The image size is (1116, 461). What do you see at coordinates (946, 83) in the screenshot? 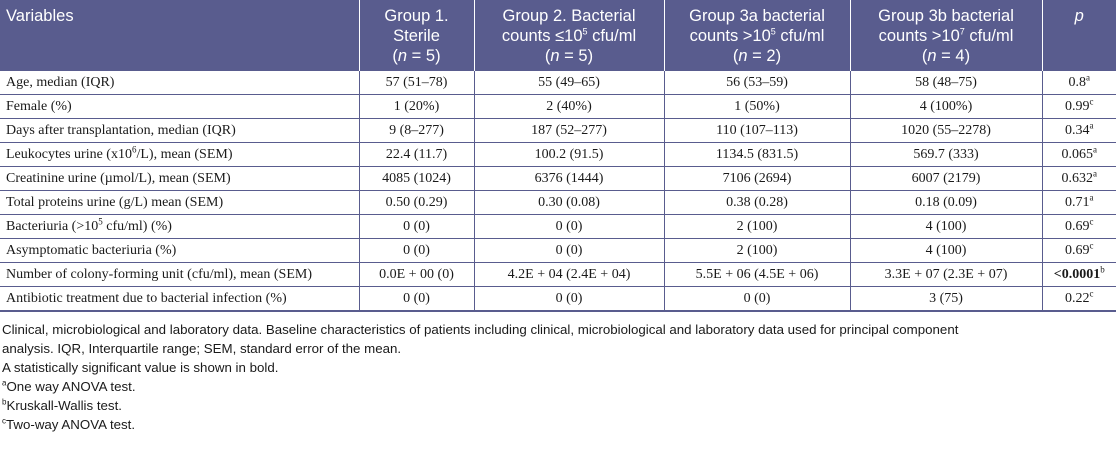
I see `group-3b-cell: 58 (48–75)` at bounding box center [946, 83].